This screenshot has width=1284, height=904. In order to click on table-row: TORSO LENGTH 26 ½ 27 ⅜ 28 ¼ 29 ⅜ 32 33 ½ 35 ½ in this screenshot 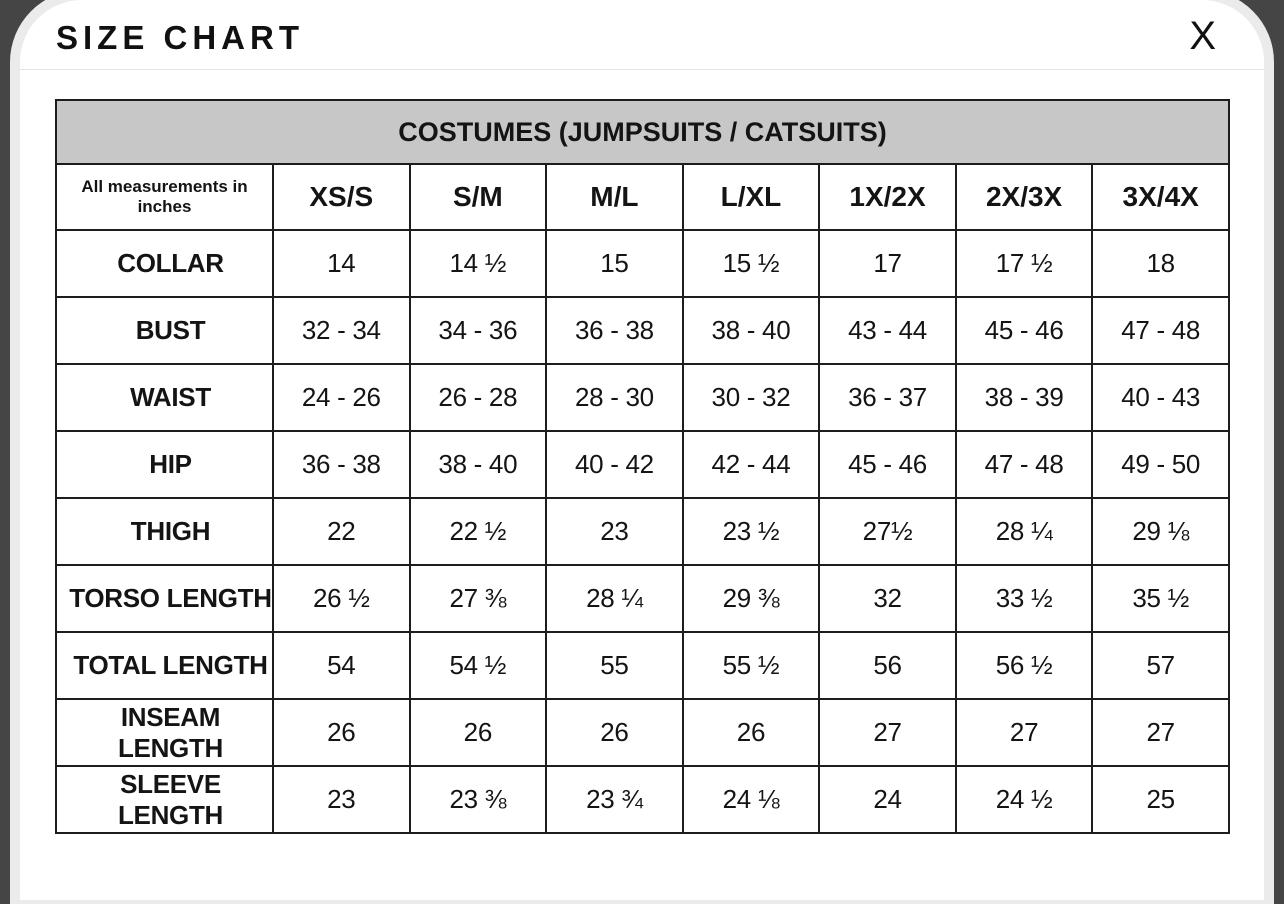, I will do `click(642, 598)`.